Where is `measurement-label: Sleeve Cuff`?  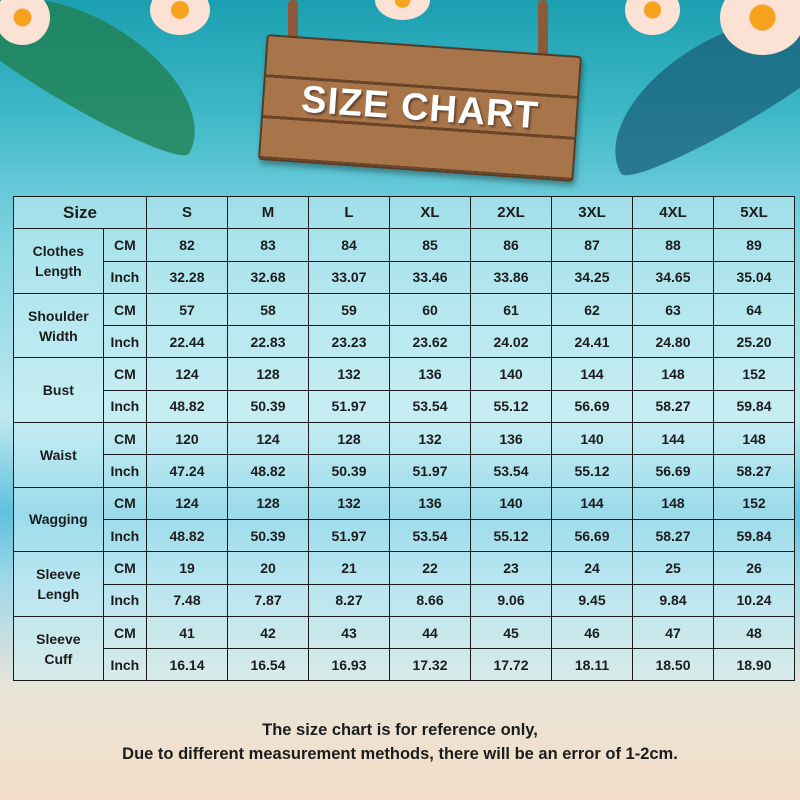 measurement-label: Sleeve Cuff is located at coordinates (58, 648).